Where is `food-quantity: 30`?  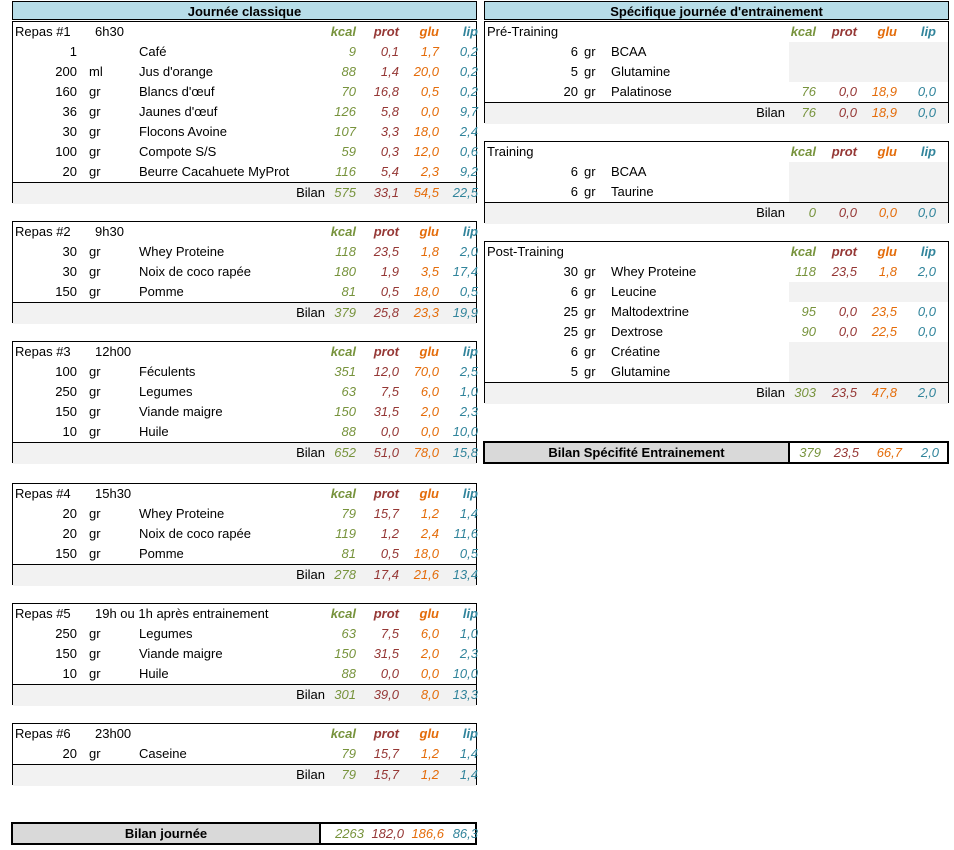
food-quantity: 30 is located at coordinates (69, 131).